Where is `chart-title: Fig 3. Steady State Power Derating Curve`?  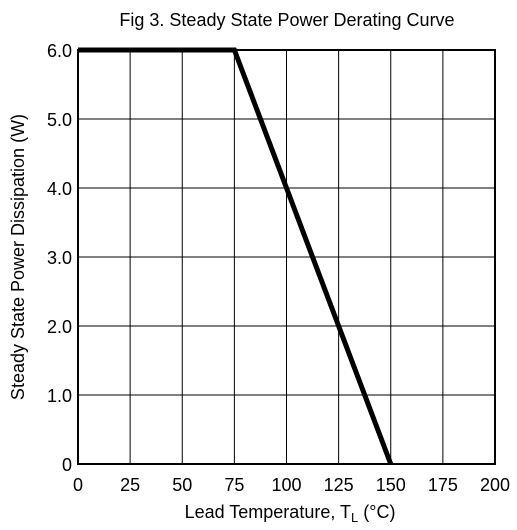 chart-title: Fig 3. Steady State Power Derating Curve is located at coordinates (286, 20).